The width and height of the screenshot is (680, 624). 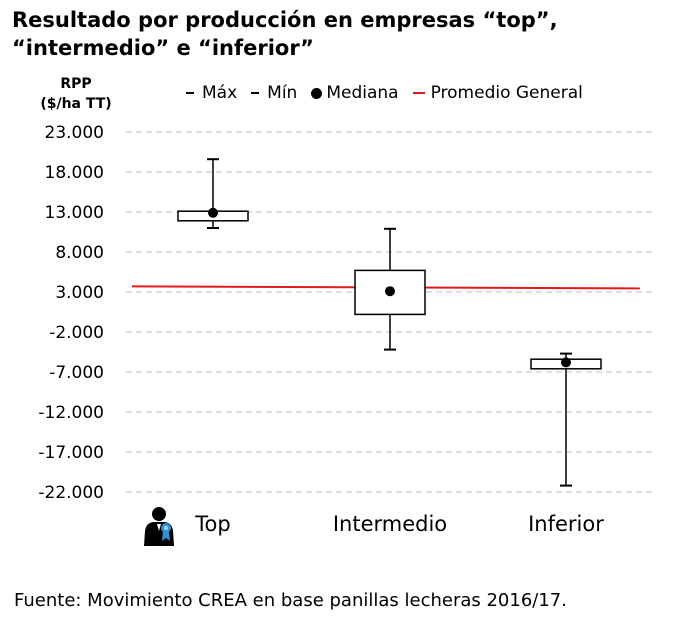 I want to click on y-tick-label: -17.000, so click(x=71, y=453).